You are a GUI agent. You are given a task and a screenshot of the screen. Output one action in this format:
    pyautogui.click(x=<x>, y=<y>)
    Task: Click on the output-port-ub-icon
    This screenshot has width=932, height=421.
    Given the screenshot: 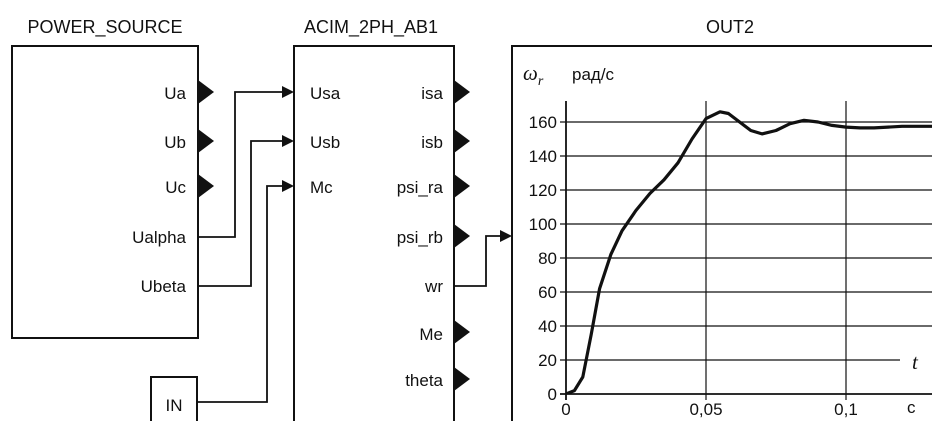 What is the action you would take?
    pyautogui.click(x=206, y=141)
    